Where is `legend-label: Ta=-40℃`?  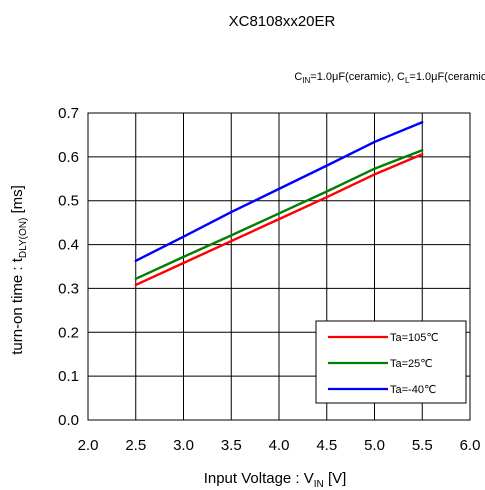
legend-label: Ta=-40℃ is located at coordinates (413, 390).